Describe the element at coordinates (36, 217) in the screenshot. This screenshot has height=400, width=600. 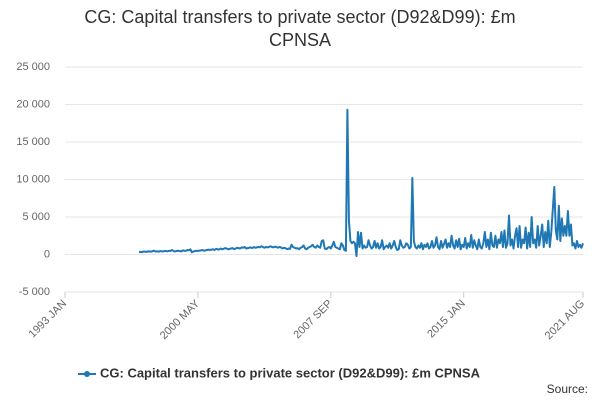
I see `y-tick-label: 5 000` at that location.